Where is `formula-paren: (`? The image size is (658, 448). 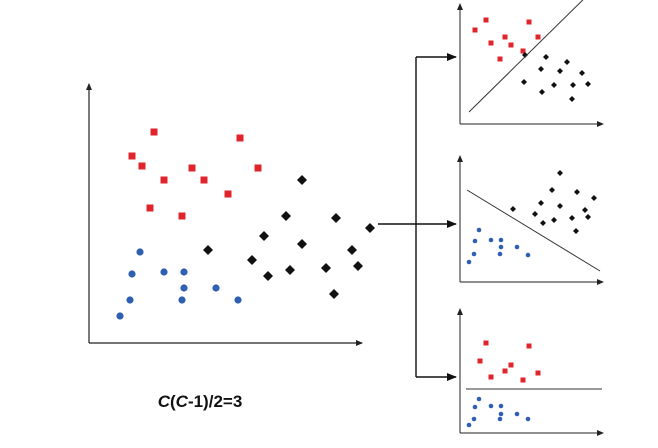 formula-paren: ( is located at coordinates (172, 401).